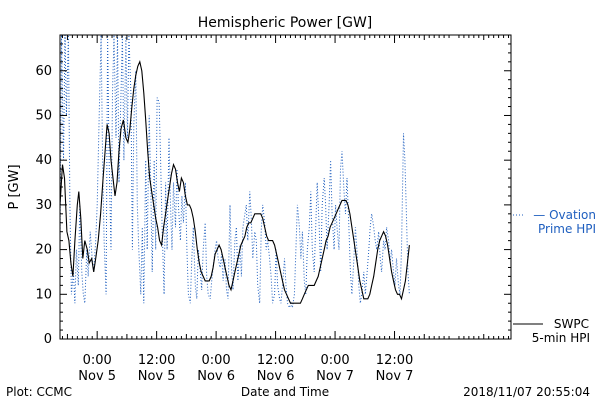 This screenshot has height=400, width=600. Describe the element at coordinates (39, 392) in the screenshot. I see `plot-credit: Plot: CCMC` at that location.